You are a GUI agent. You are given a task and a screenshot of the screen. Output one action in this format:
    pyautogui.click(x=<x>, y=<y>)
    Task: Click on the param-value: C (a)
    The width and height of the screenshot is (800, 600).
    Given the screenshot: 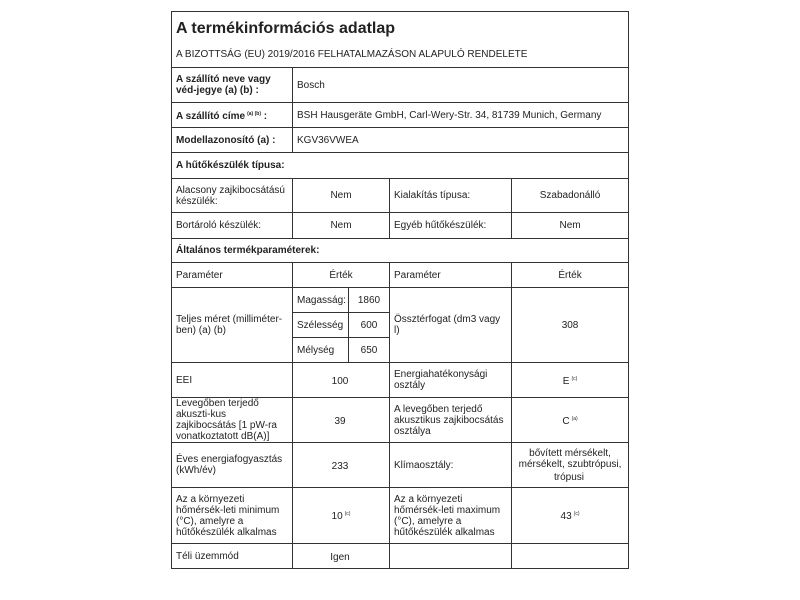 What is the action you would take?
    pyautogui.click(x=570, y=420)
    